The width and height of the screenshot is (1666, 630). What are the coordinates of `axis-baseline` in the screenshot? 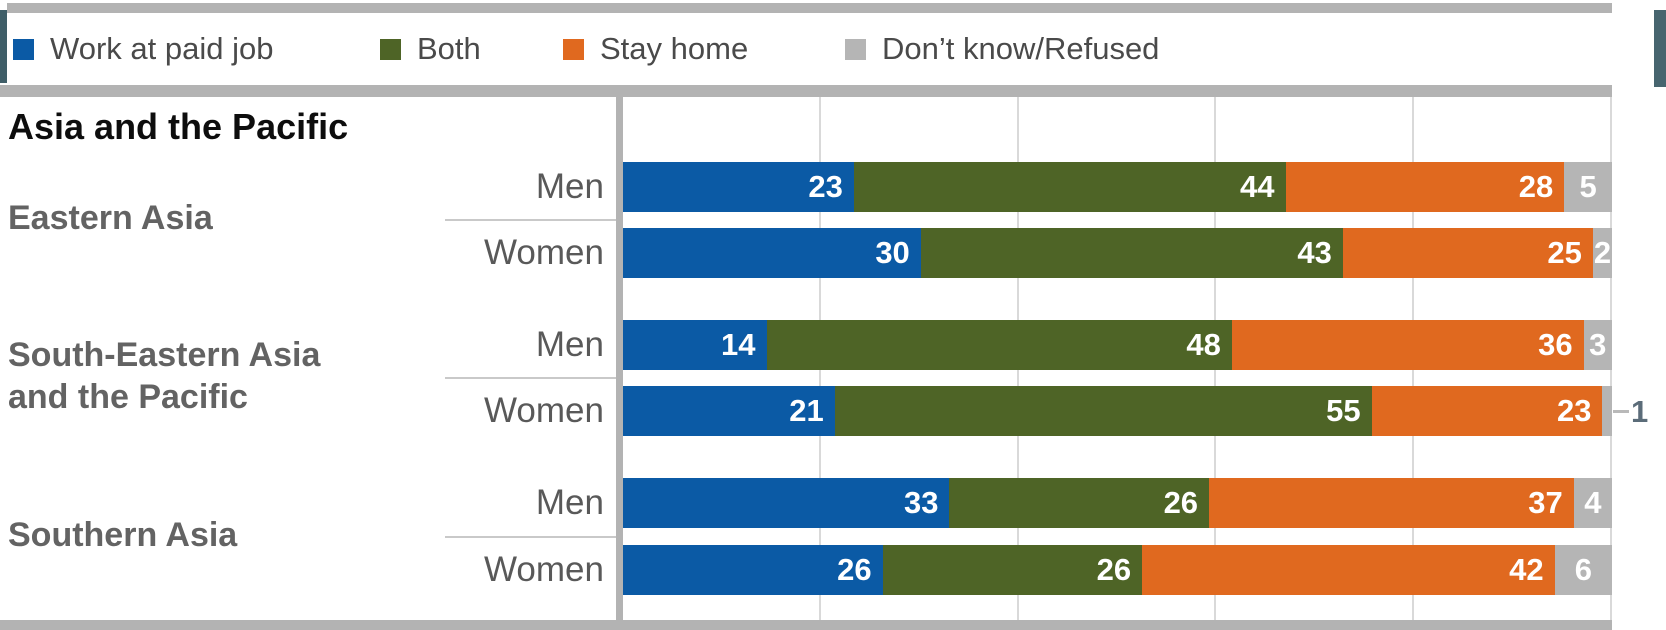 It's located at (619, 358).